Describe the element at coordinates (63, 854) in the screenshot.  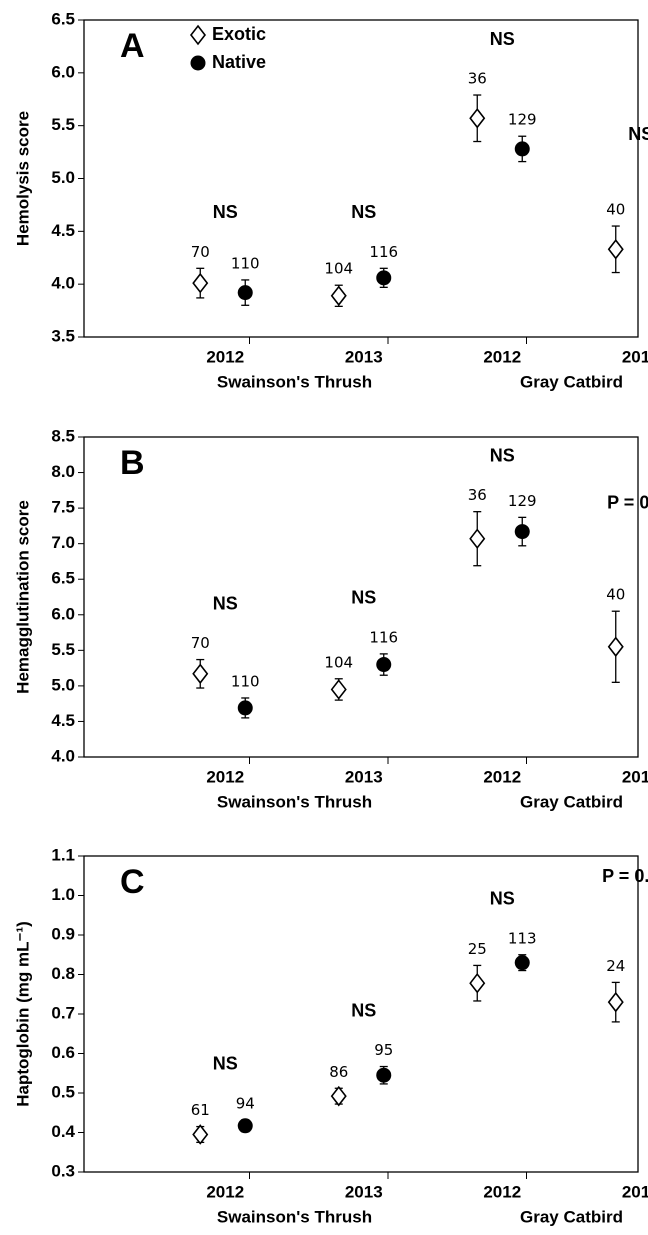
I see `y-tick-label: 1.1` at that location.